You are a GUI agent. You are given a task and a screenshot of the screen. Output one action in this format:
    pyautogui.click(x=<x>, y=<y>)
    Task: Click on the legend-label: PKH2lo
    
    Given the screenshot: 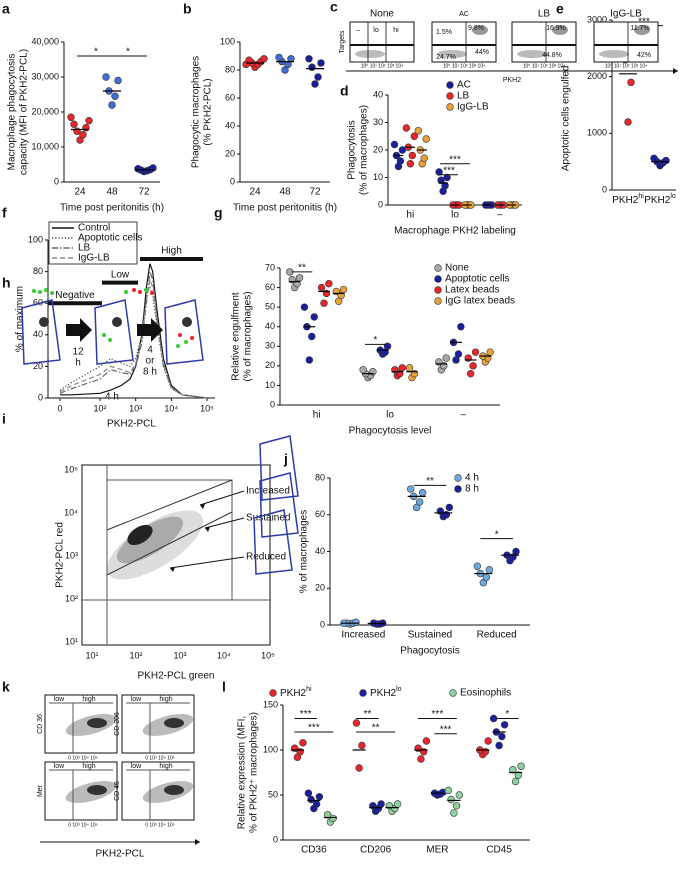 What is the action you would take?
    pyautogui.click(x=386, y=692)
    